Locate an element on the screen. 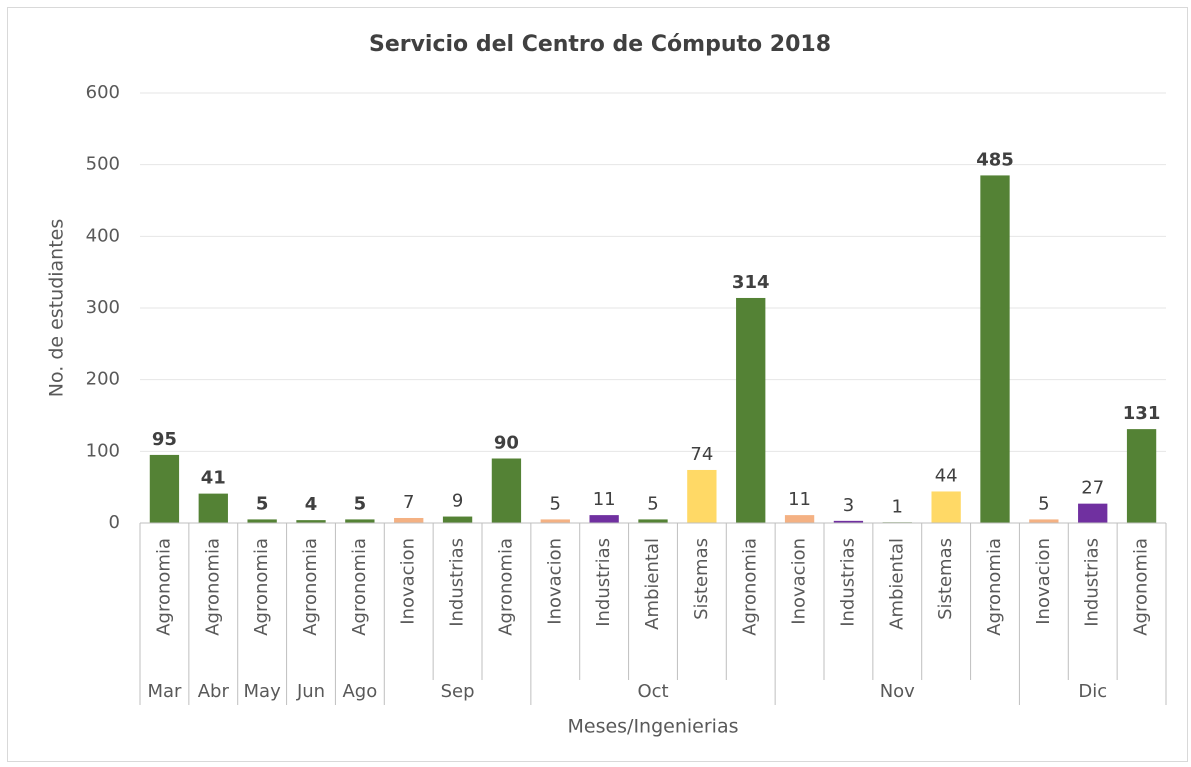 The image size is (1191, 767). y-tick-label: 500 is located at coordinates (103, 164).